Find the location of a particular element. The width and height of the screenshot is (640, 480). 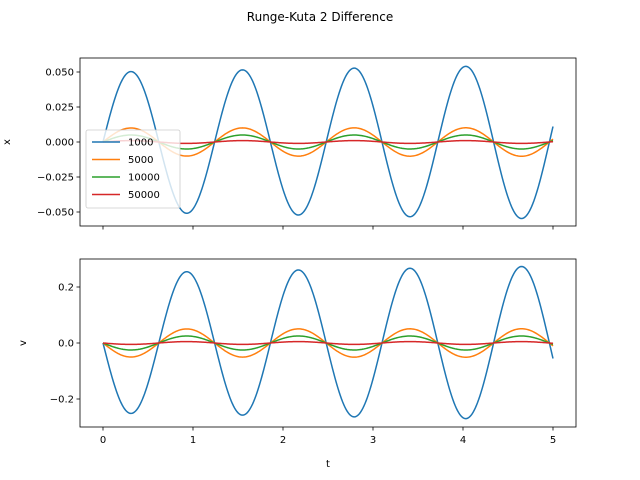

y-tick-label-x: 0.025 is located at coordinates (59, 108).